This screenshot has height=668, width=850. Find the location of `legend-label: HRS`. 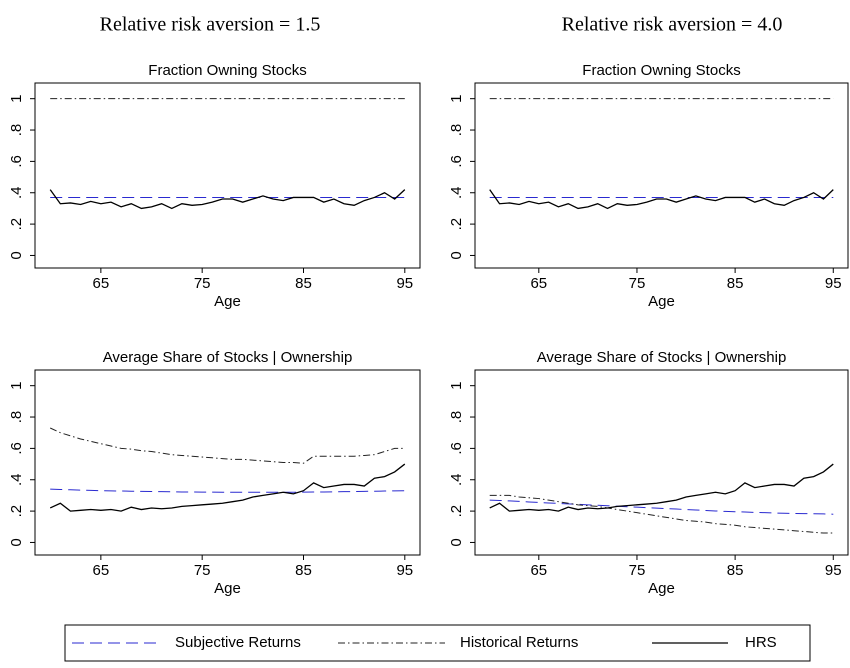

legend-label: HRS is located at coordinates (761, 642).